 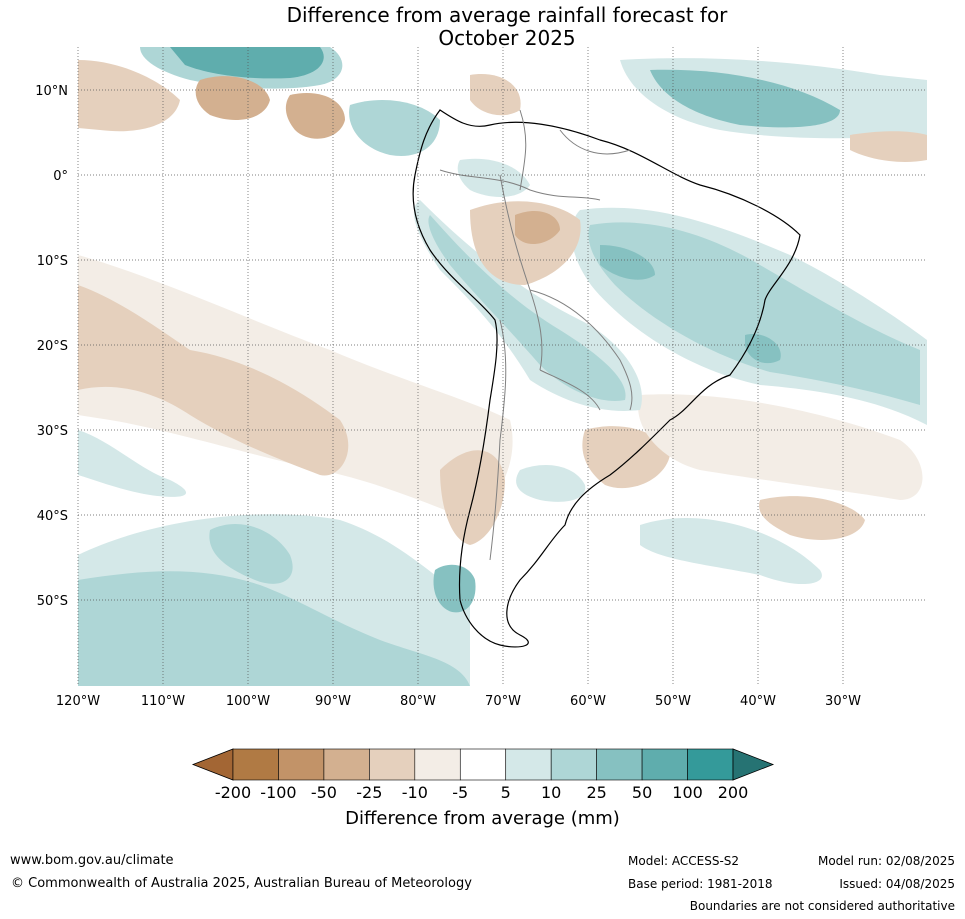 I want to click on lon-label: 60°W, so click(x=588, y=701).